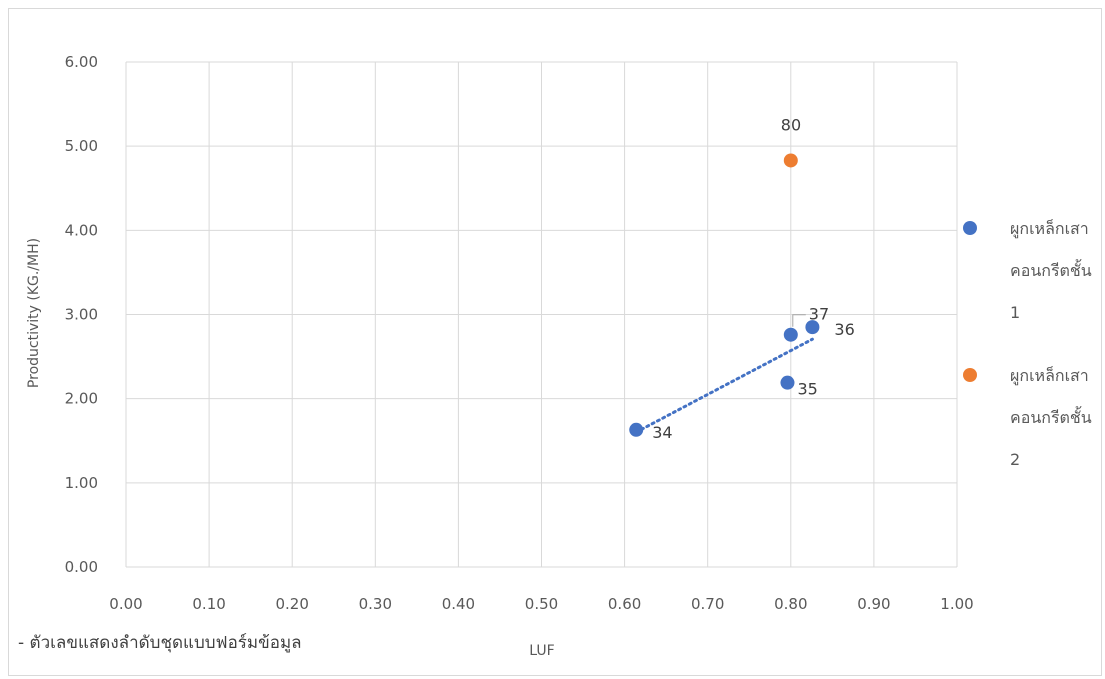 The width and height of the screenshot is (1105, 679). I want to click on y-tick-label: 5.00, so click(81, 146).